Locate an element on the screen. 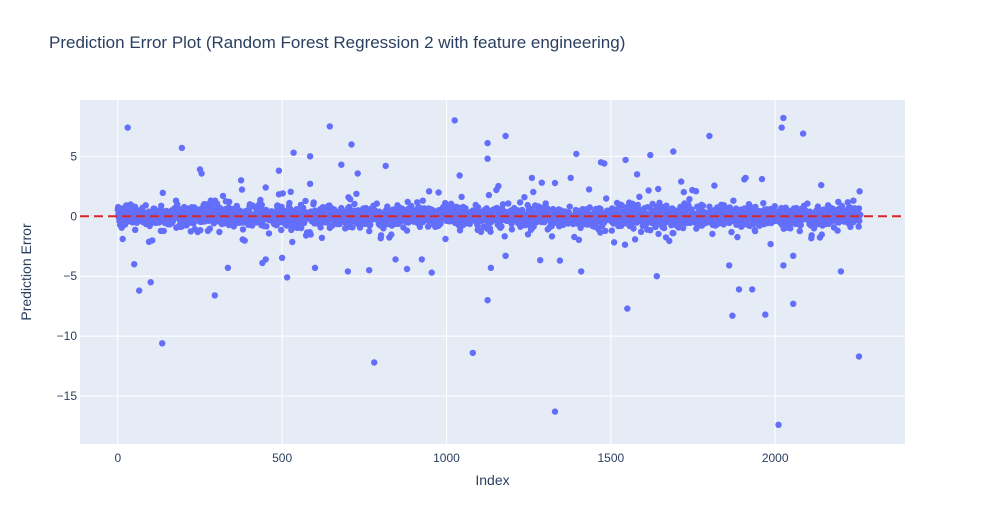  x-tick-label: 2000 is located at coordinates (775, 458).